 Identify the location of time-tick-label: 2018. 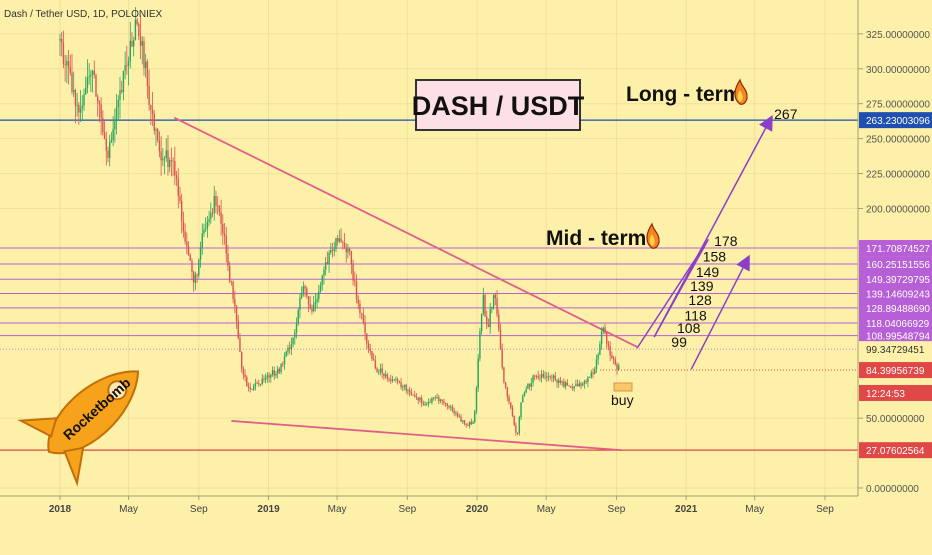
(60, 509).